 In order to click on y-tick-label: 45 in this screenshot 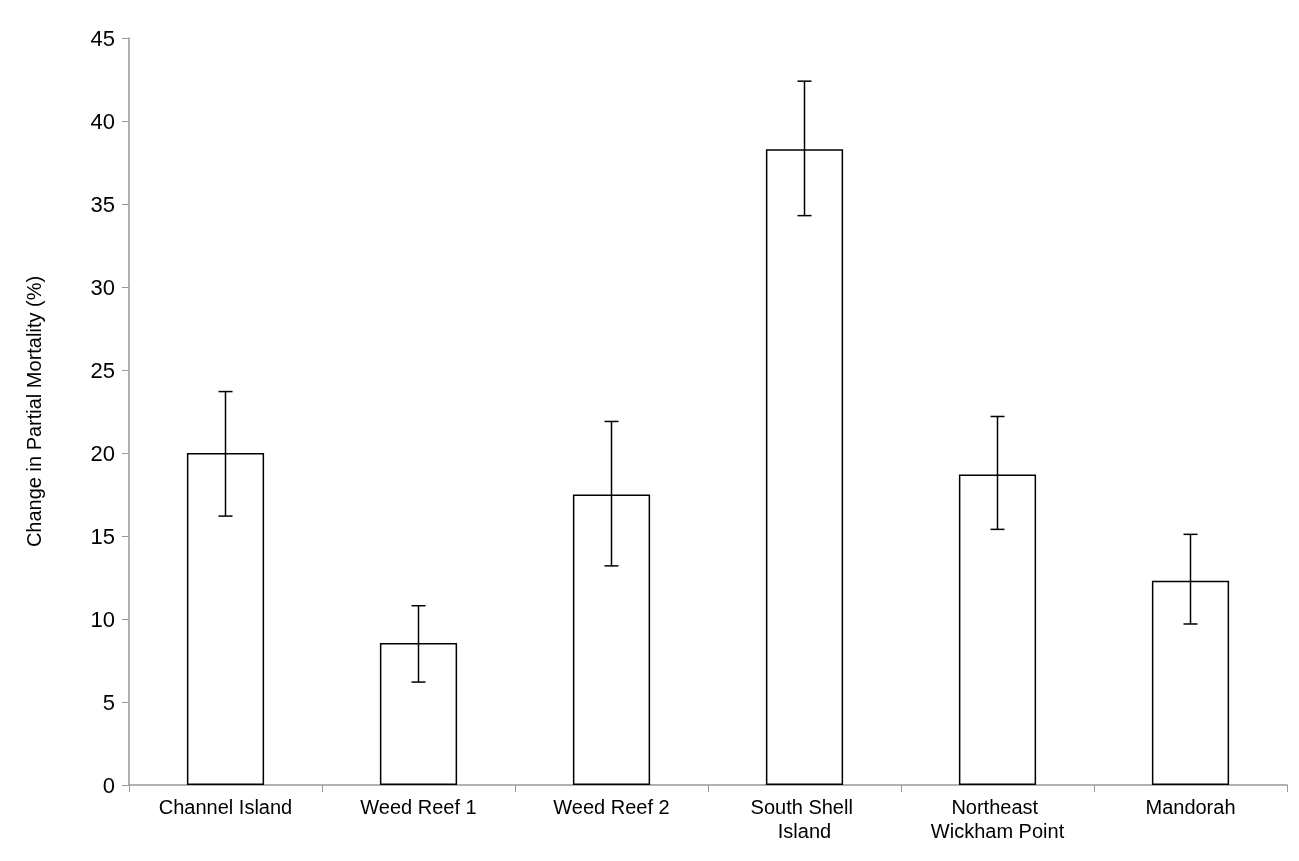, I will do `click(102, 38)`.